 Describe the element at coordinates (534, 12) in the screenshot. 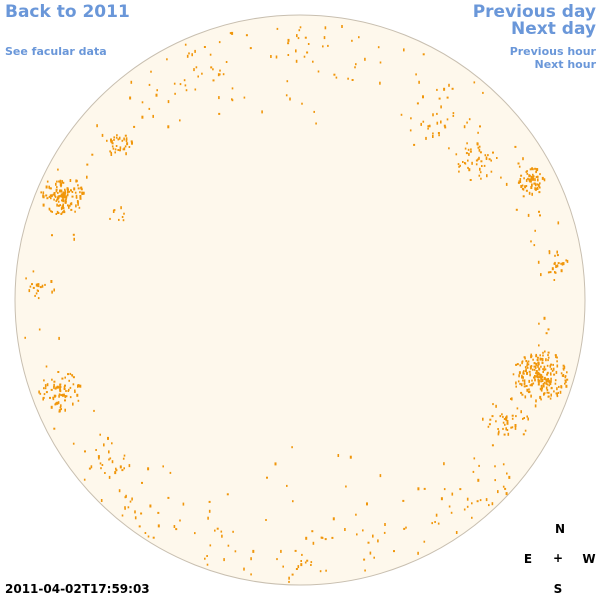

I see `previous-day-link: Previous day` at that location.